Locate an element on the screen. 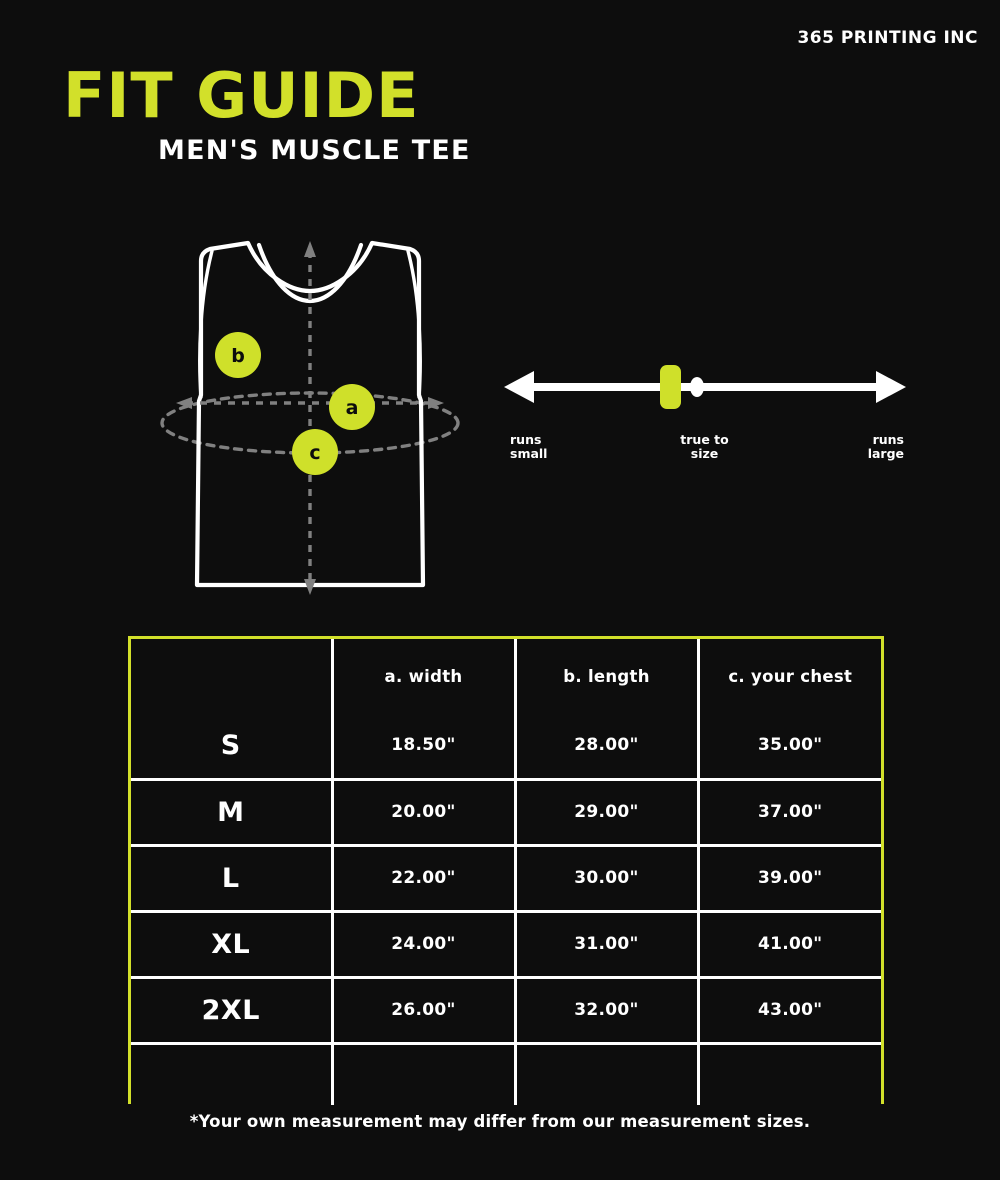 Image resolution: width=1000 pixels, height=1180 pixels. brand-logo-text: 365 PRINTING INC is located at coordinates (887, 38).